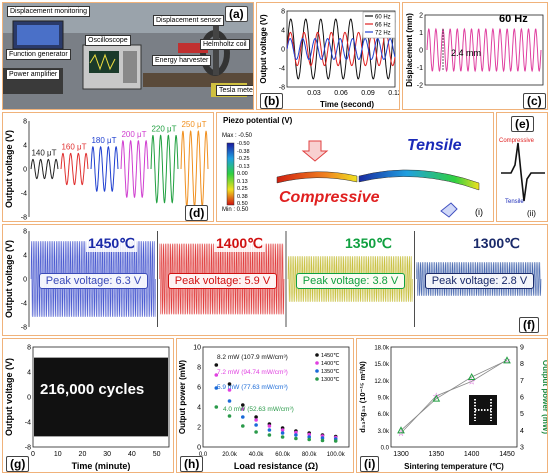 The width and height of the screenshot is (550, 475). I want to click on y-tick-label: 9, so click(522, 348).